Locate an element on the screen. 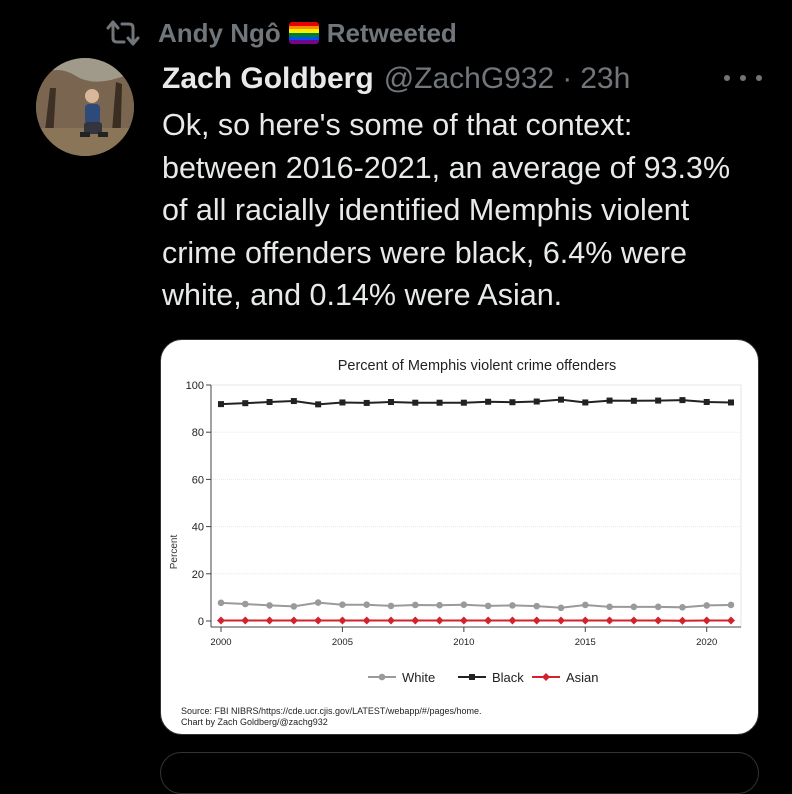 This screenshot has height=794, width=792. x-tick-label: 2010 is located at coordinates (463, 642).